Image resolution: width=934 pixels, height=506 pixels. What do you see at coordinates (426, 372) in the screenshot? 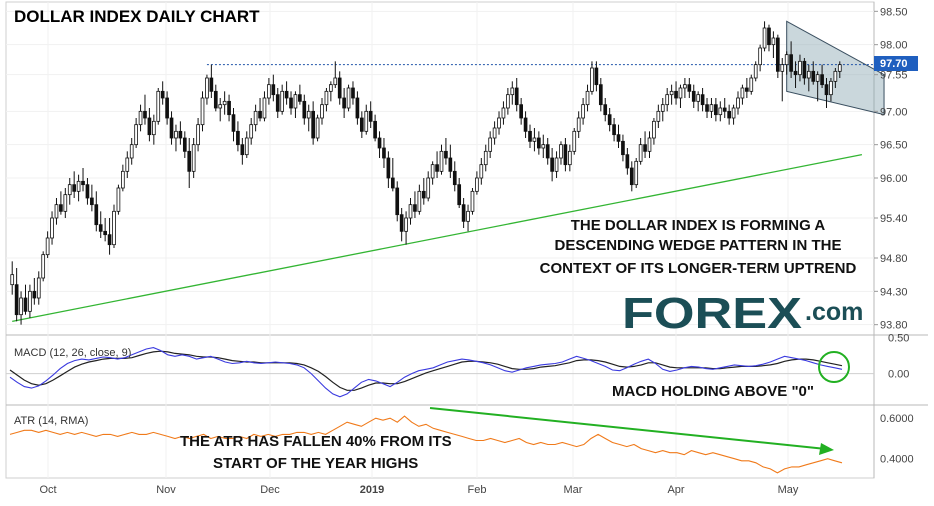
I see `macd-line` at bounding box center [426, 372].